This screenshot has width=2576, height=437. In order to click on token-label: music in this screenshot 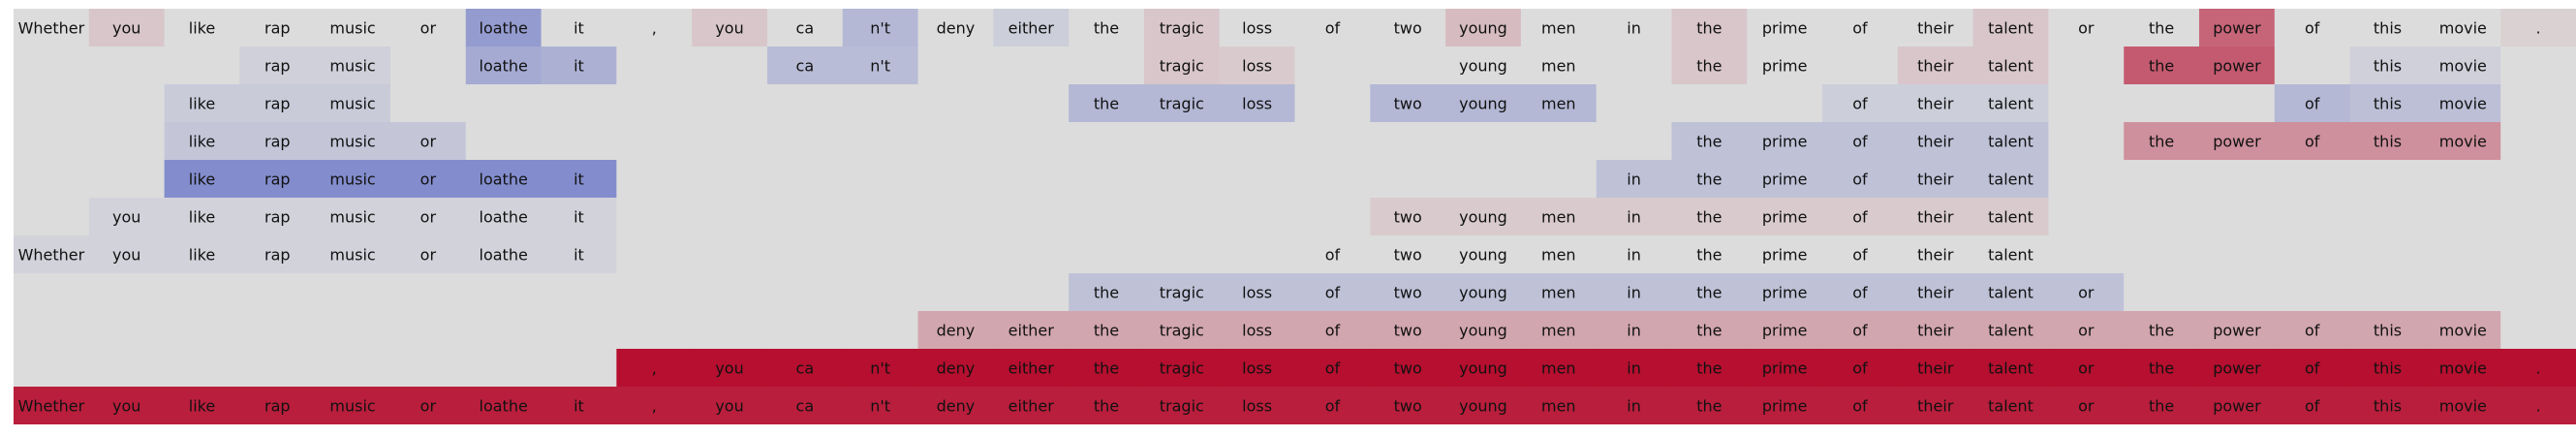, I will do `click(352, 66)`.